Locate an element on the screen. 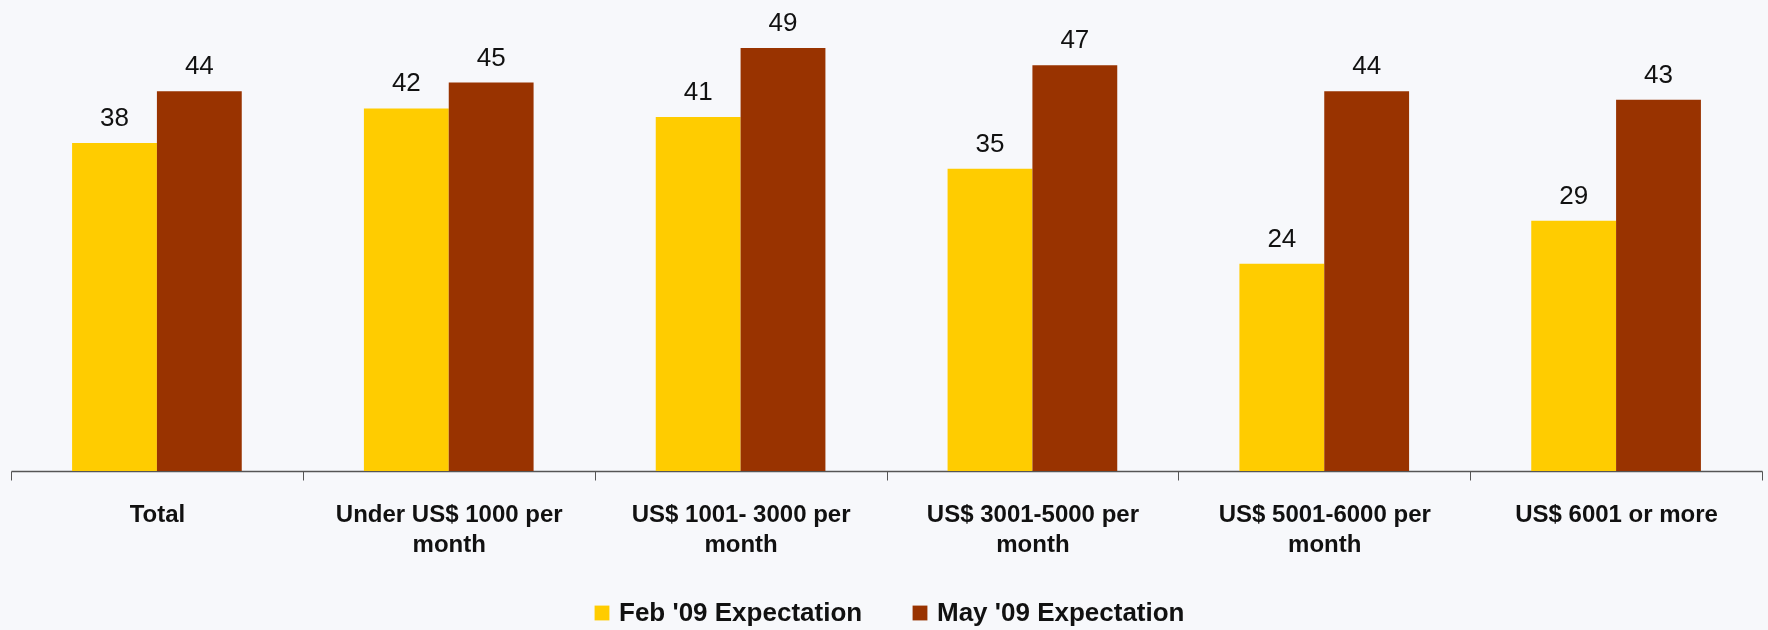 The height and width of the screenshot is (630, 1768). data-label: 38 is located at coordinates (114, 116).